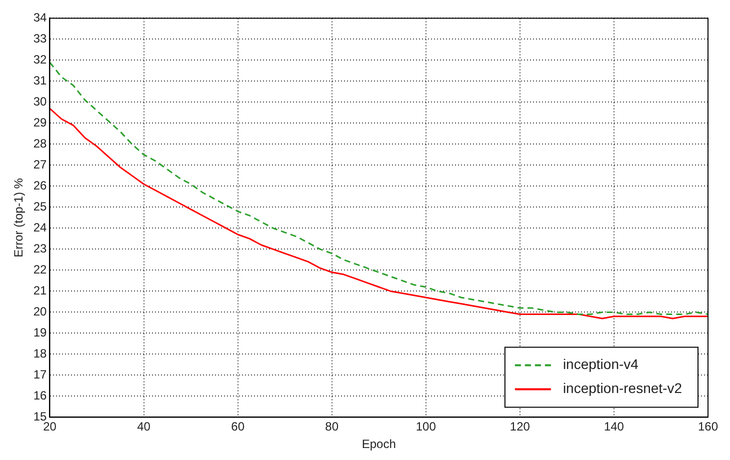 This screenshot has width=730, height=460. What do you see at coordinates (520, 427) in the screenshot?
I see `x-tick-label: 120` at bounding box center [520, 427].